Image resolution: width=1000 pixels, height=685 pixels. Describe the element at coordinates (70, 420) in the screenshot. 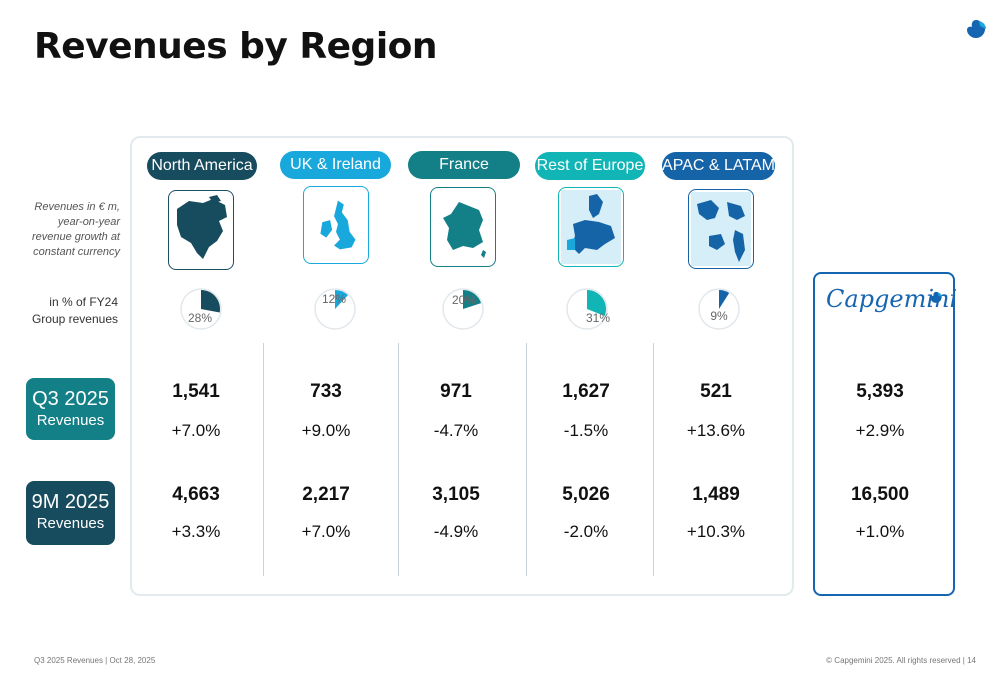

I see `q3-label: Revenues` at that location.